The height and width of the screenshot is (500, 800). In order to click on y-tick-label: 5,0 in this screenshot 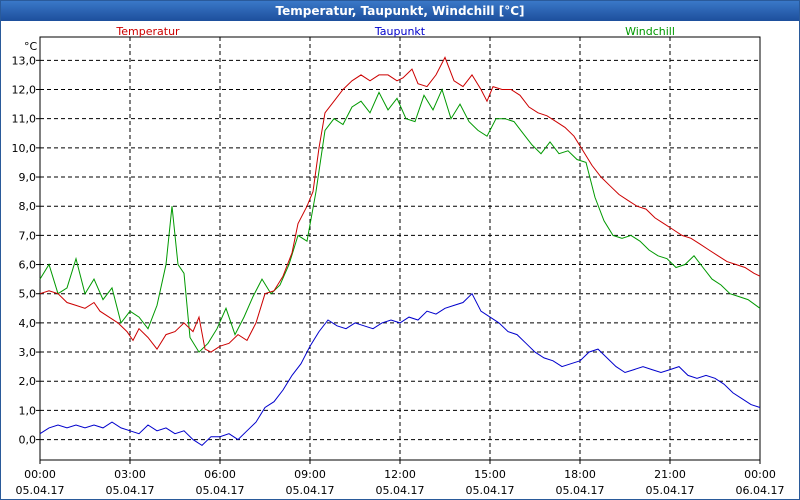, I will do `click(28, 294)`.